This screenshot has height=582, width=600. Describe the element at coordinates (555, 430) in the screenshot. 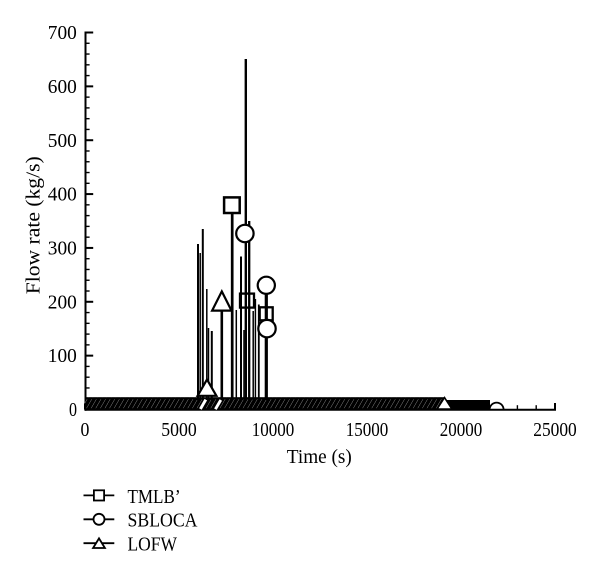

I see `svg-text: 25000` at that location.